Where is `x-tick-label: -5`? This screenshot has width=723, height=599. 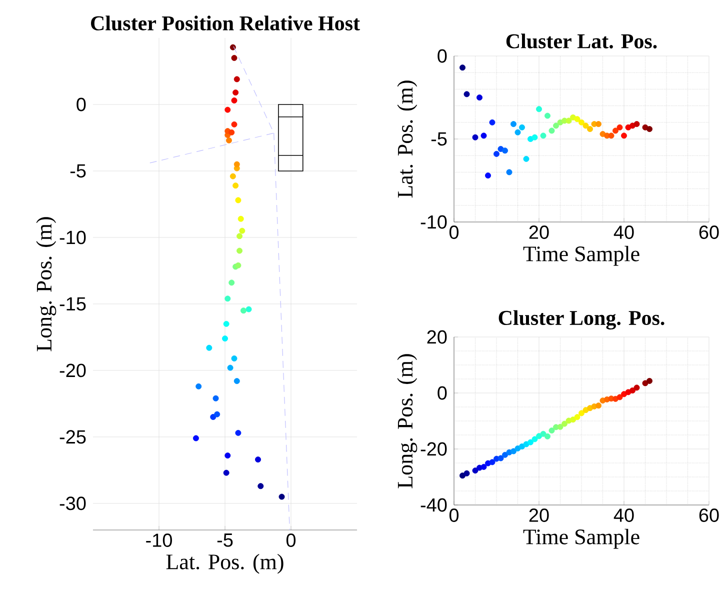 x-tick-label: -5 is located at coordinates (225, 540).